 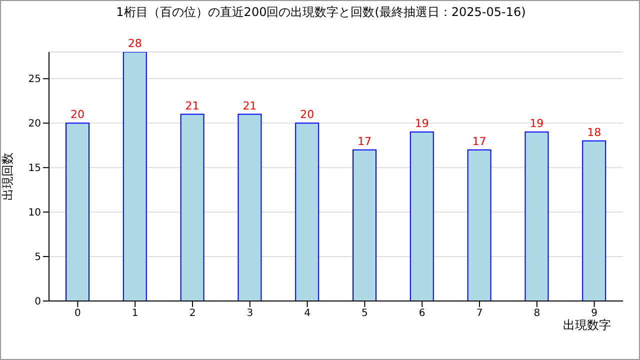 I want to click on y-tick-label: 10, so click(x=34, y=213).